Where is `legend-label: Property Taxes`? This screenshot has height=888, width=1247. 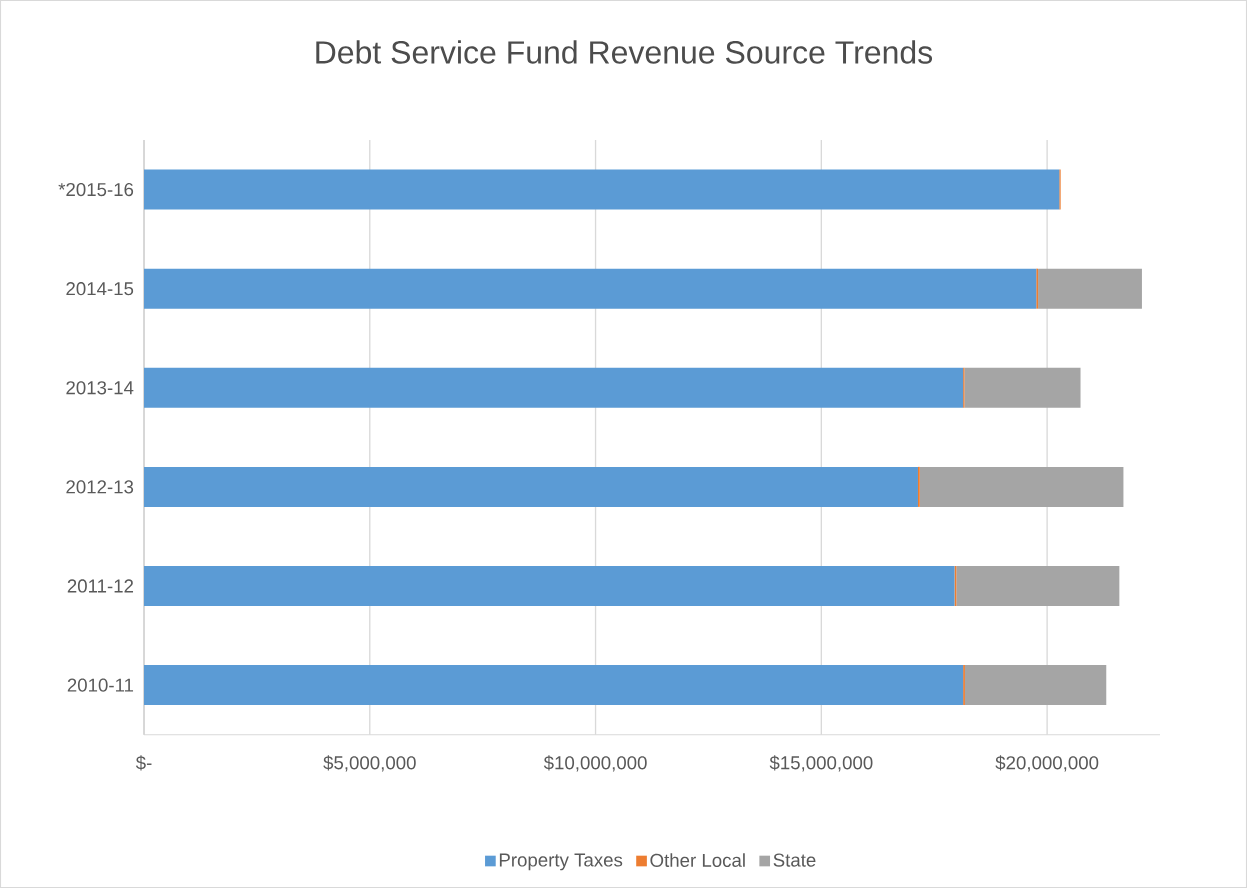 legend-label: Property Taxes is located at coordinates (561, 862).